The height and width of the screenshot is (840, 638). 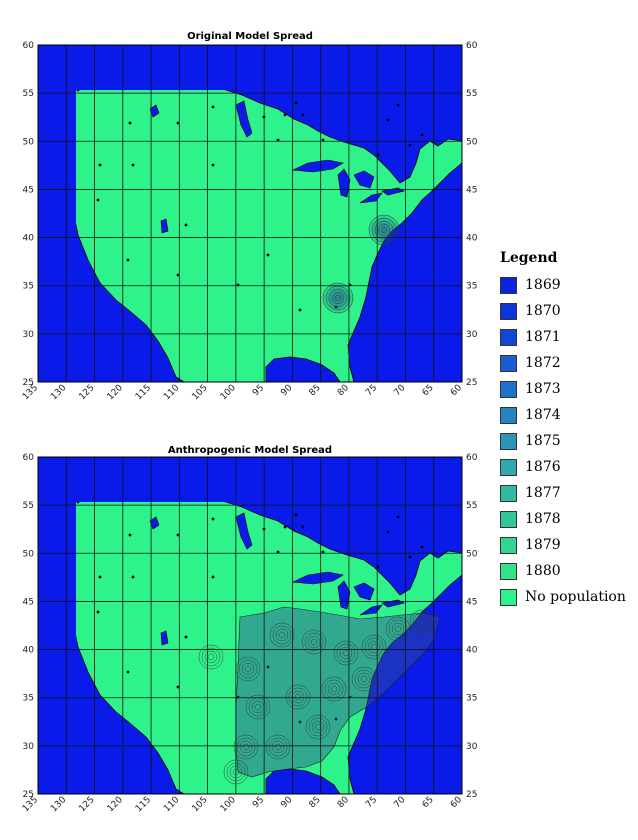 I want to click on lat-tick-left: 55, so click(x=28, y=94).